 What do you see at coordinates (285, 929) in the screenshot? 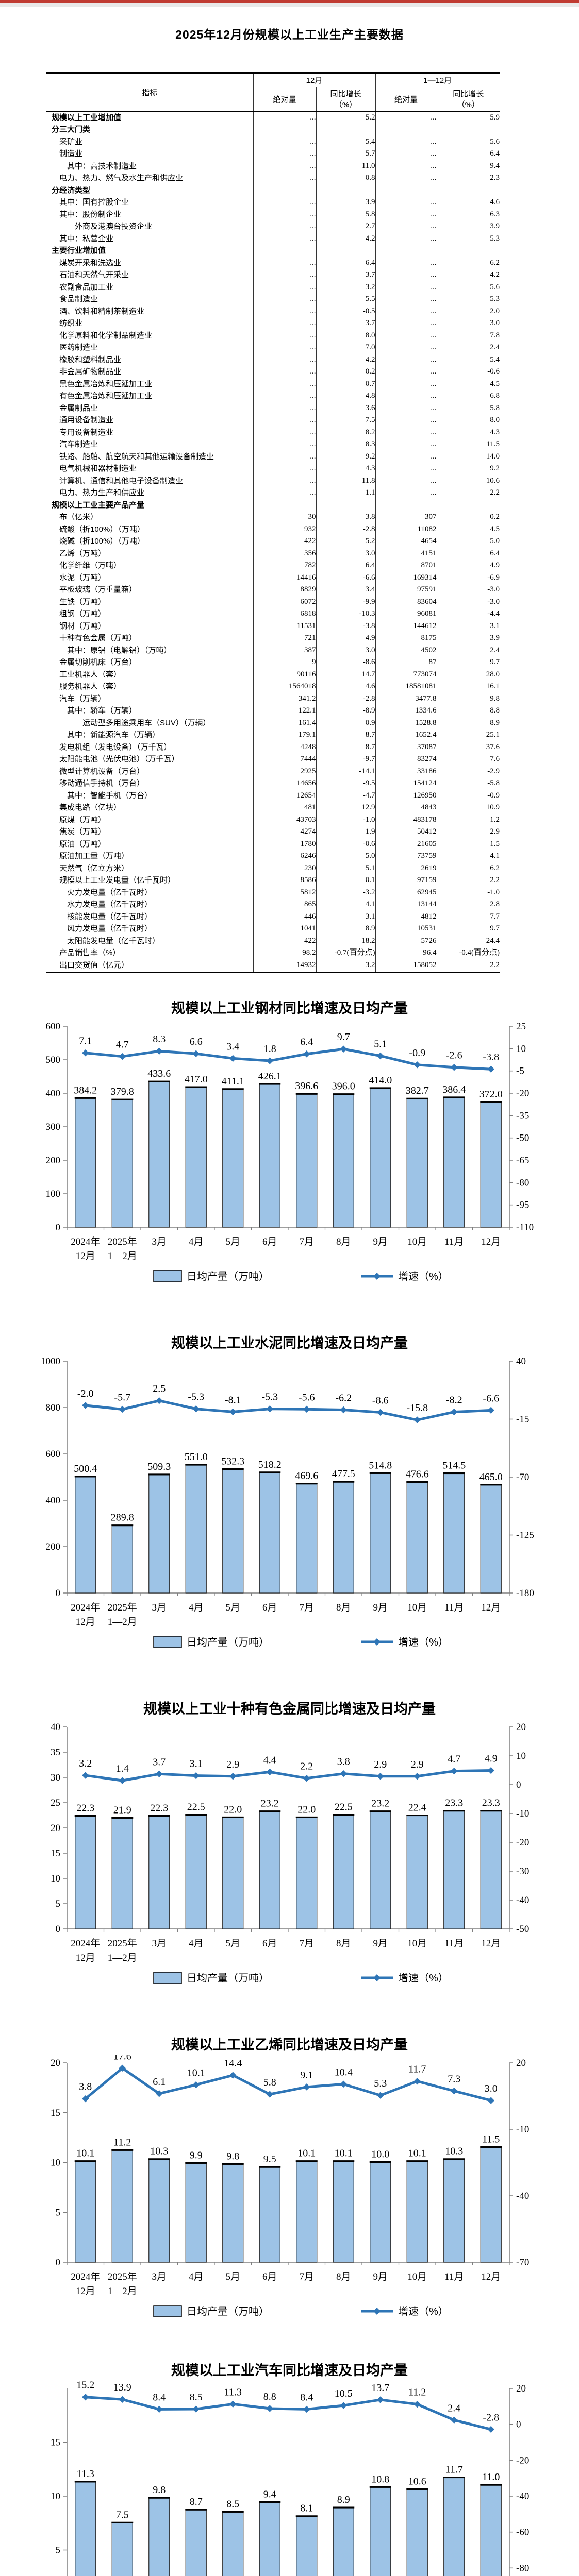
I see `row-value: 1041` at bounding box center [285, 929].